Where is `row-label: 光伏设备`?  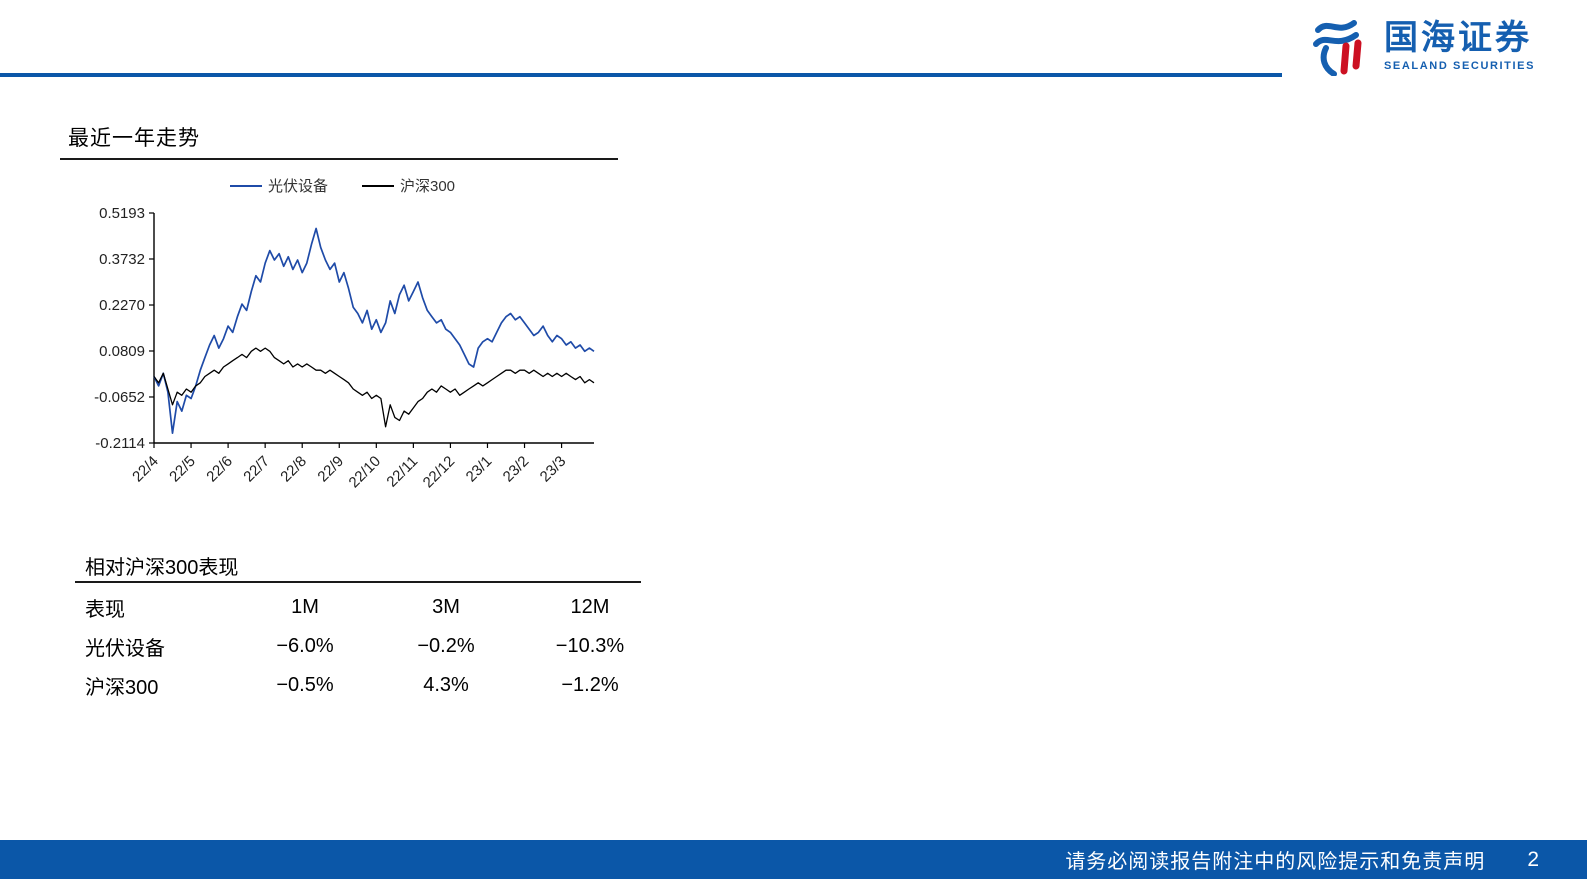
row-label: 光伏设备 is located at coordinates (125, 649).